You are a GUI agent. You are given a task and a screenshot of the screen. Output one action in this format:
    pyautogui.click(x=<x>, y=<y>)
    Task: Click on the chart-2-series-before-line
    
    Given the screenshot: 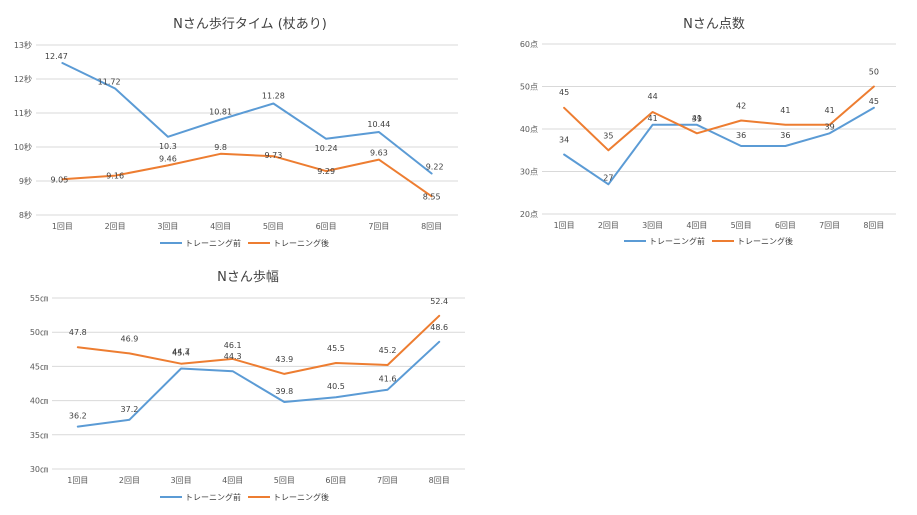 What is the action you would take?
    pyautogui.click(x=719, y=146)
    